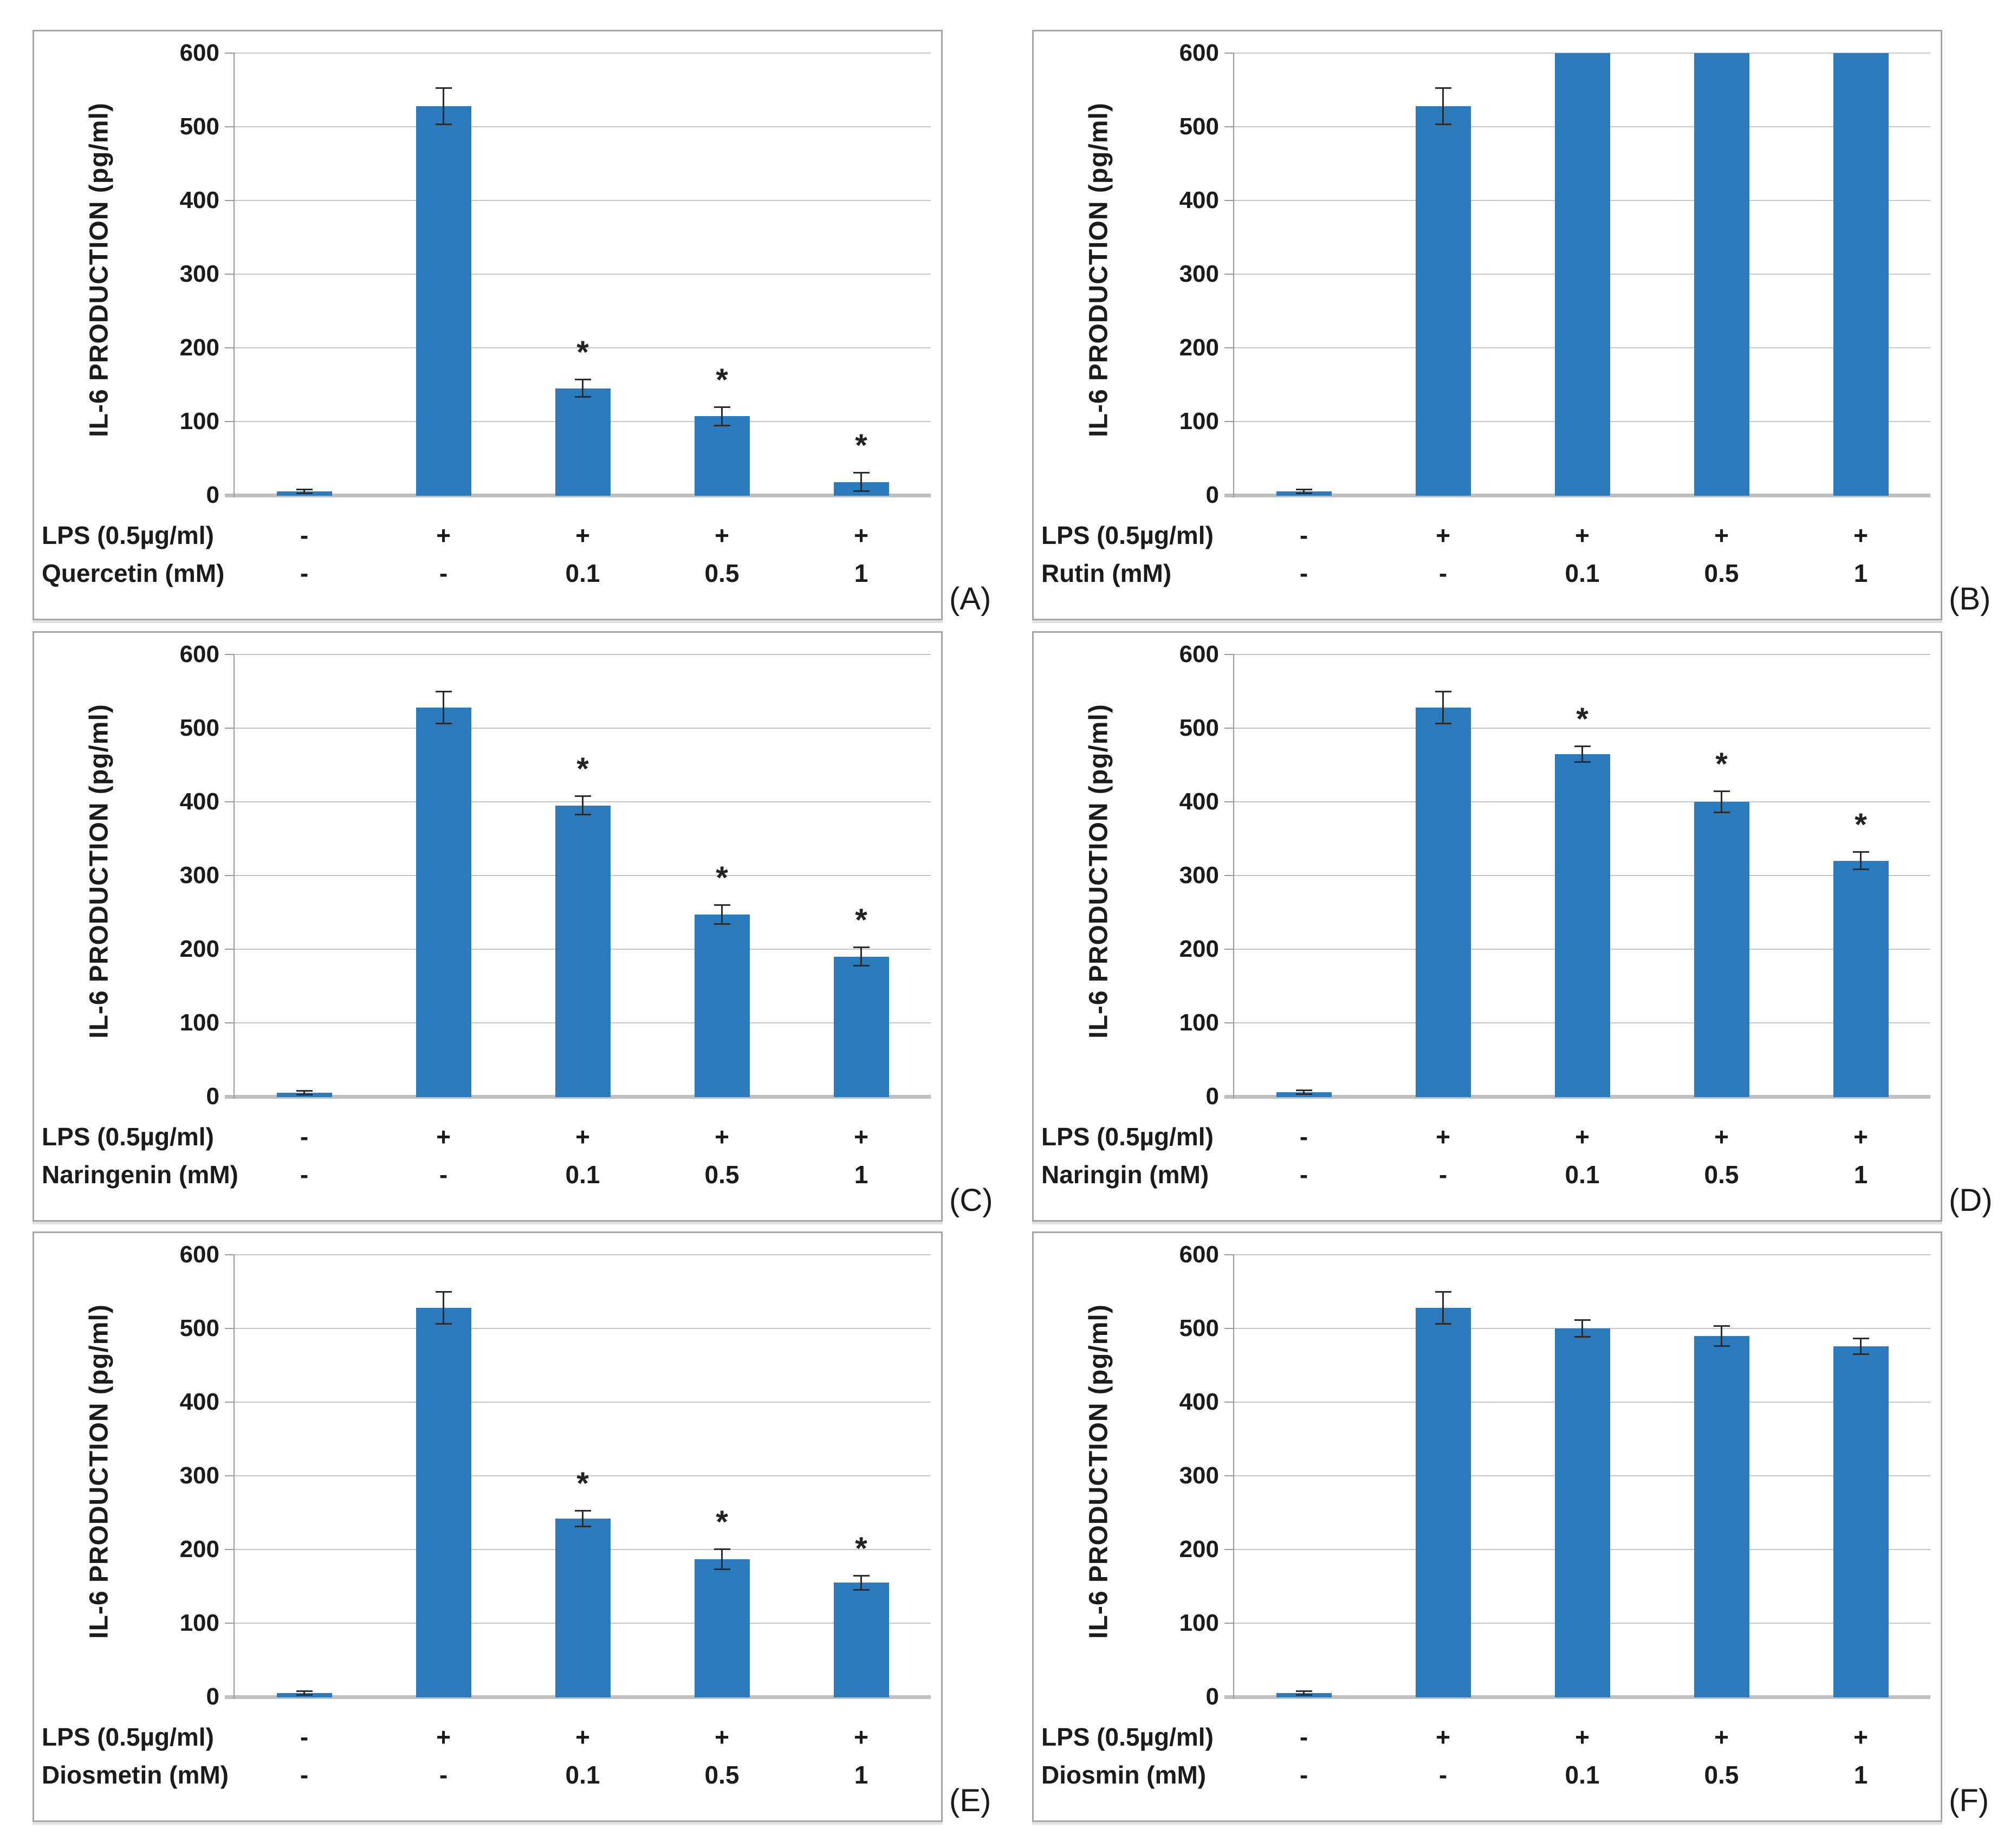 The width and height of the screenshot is (2010, 1848). Describe the element at coordinates (1721, 1174) in the screenshot. I see `compound-value: 0.5` at that location.